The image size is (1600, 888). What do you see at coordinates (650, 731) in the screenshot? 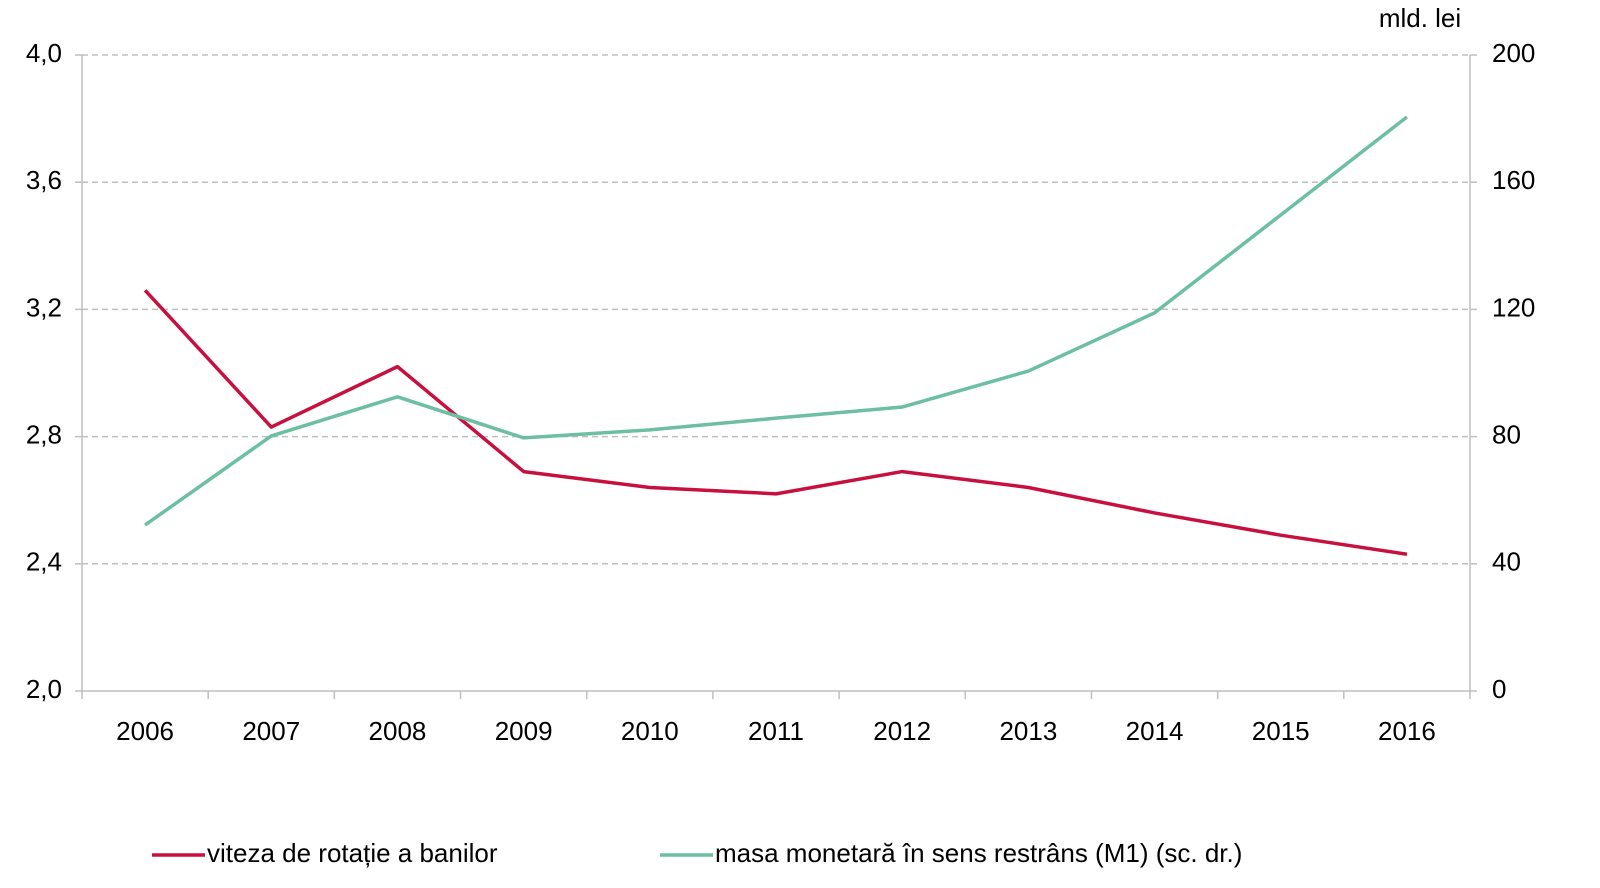
I see `x-tick-label: 2010` at bounding box center [650, 731].